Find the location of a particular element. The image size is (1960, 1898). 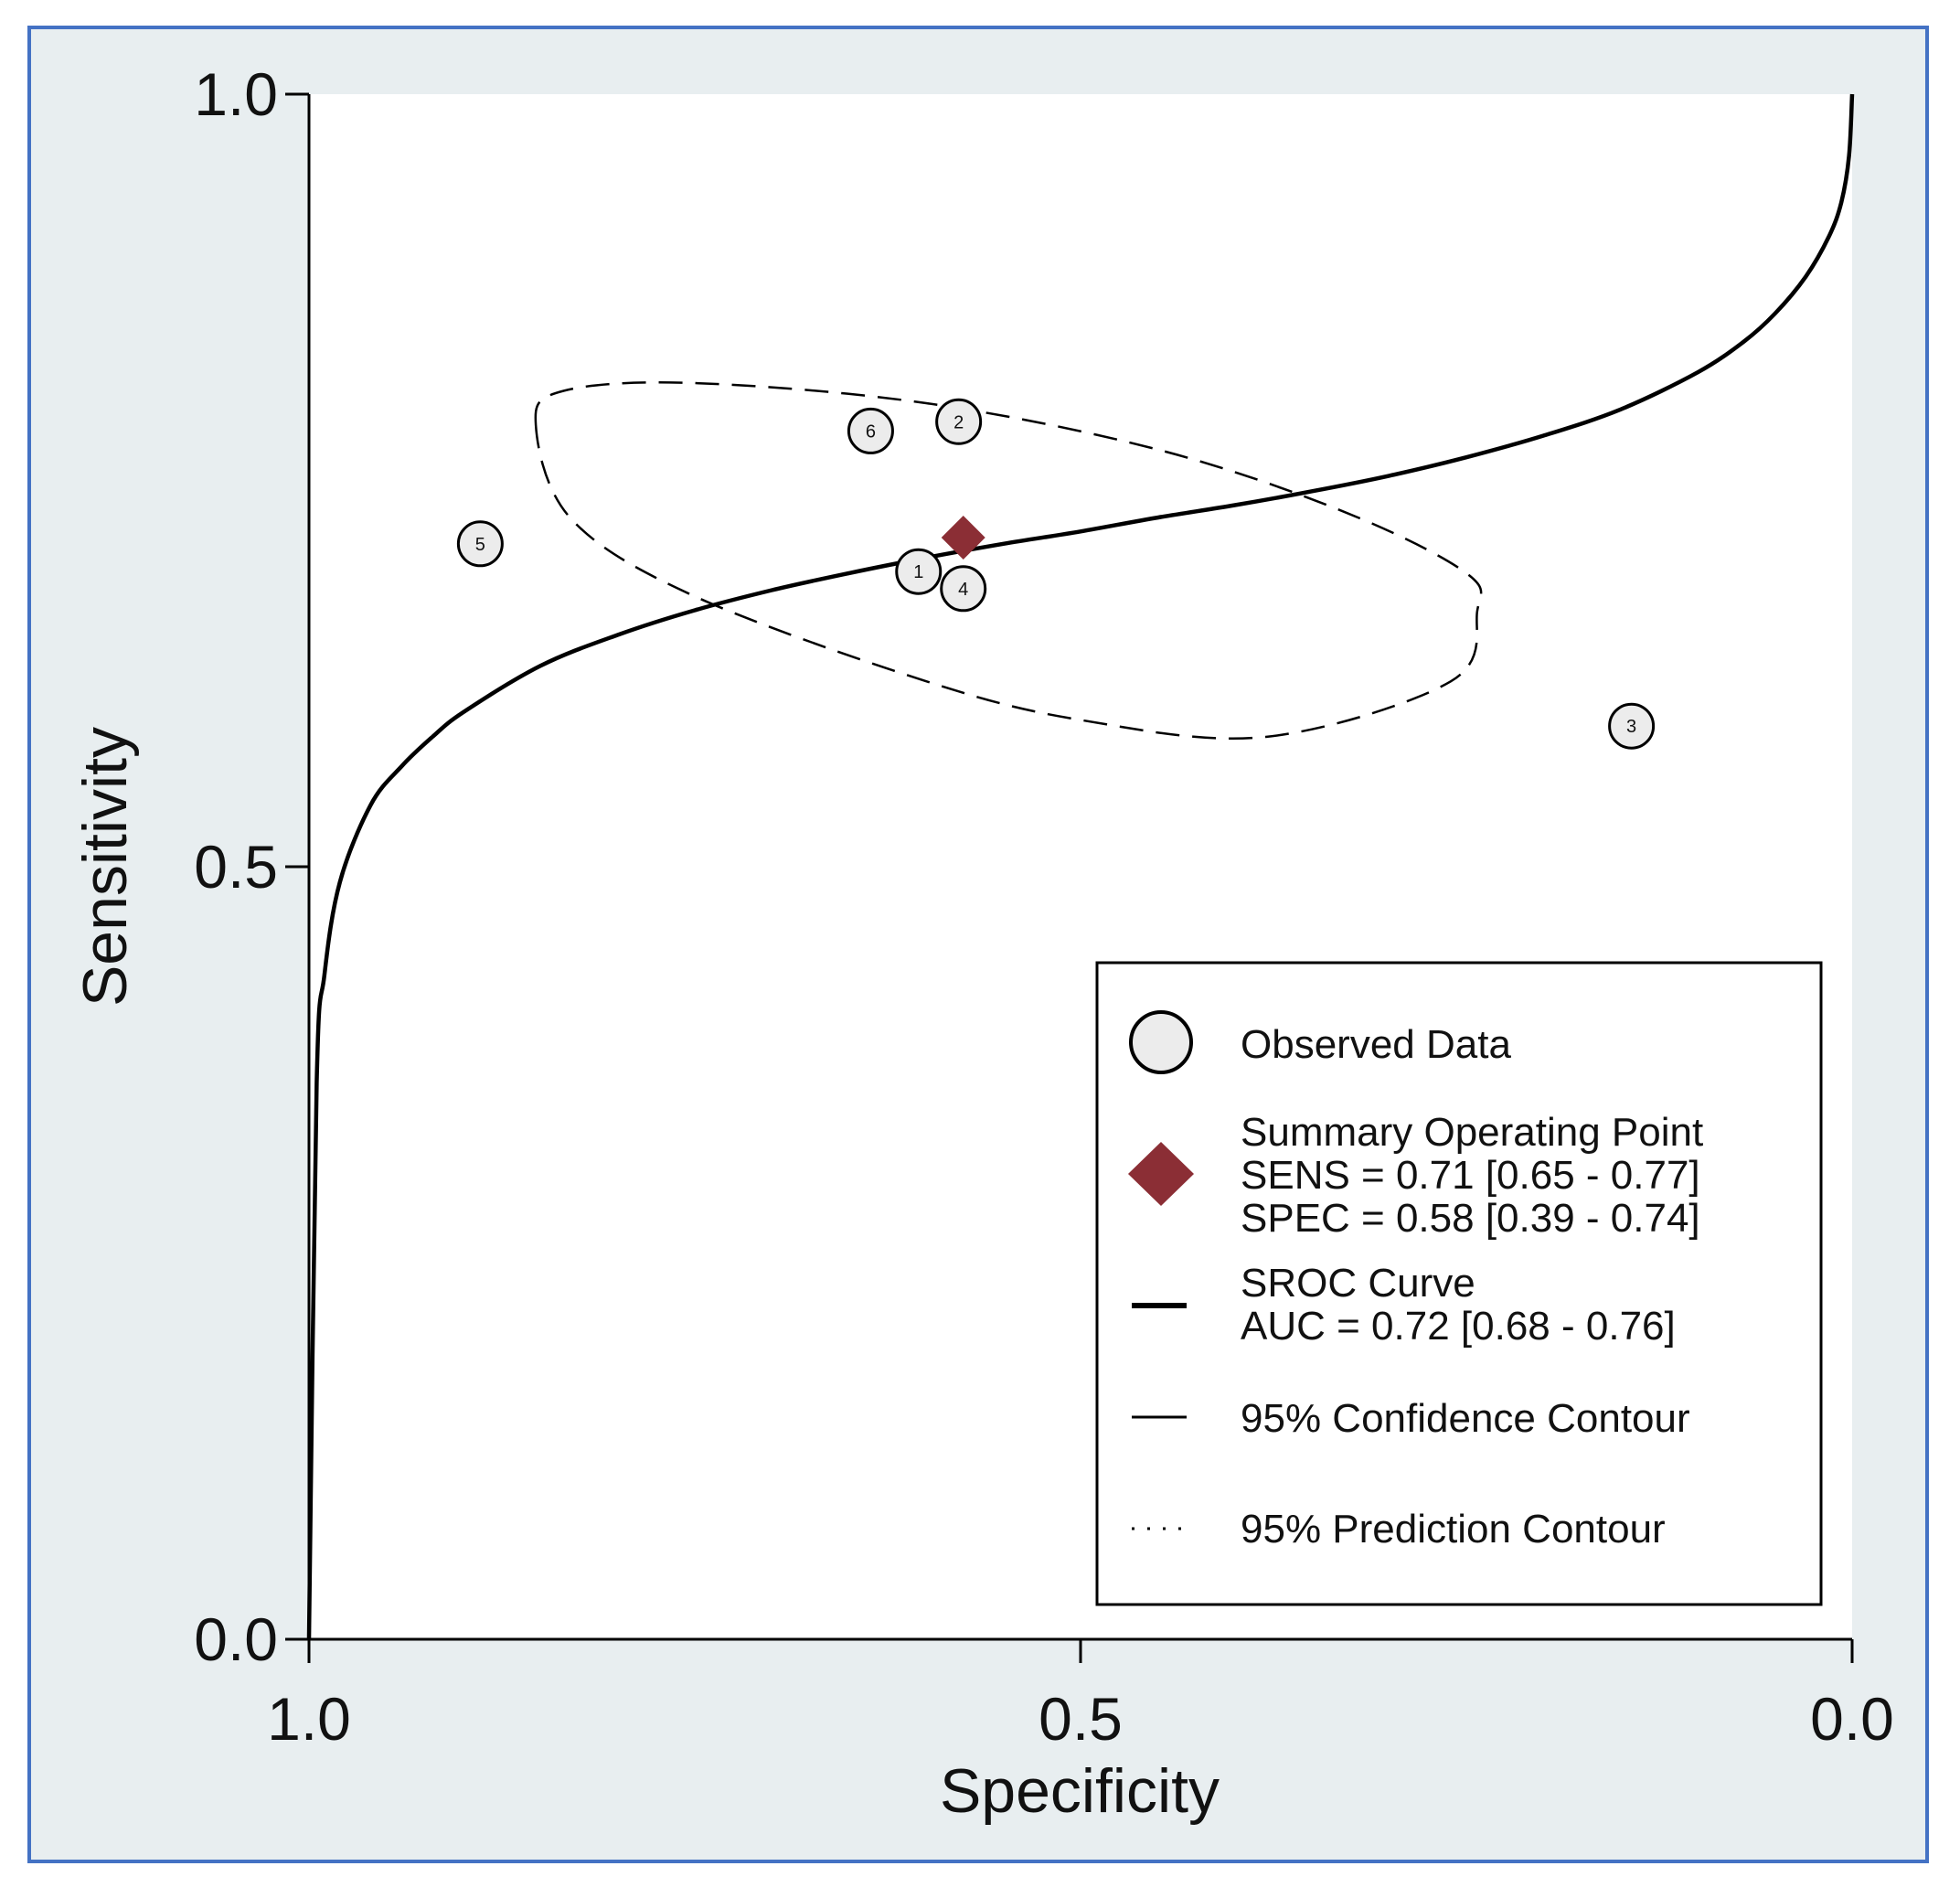

observed-point-label: 2 is located at coordinates (959, 422).